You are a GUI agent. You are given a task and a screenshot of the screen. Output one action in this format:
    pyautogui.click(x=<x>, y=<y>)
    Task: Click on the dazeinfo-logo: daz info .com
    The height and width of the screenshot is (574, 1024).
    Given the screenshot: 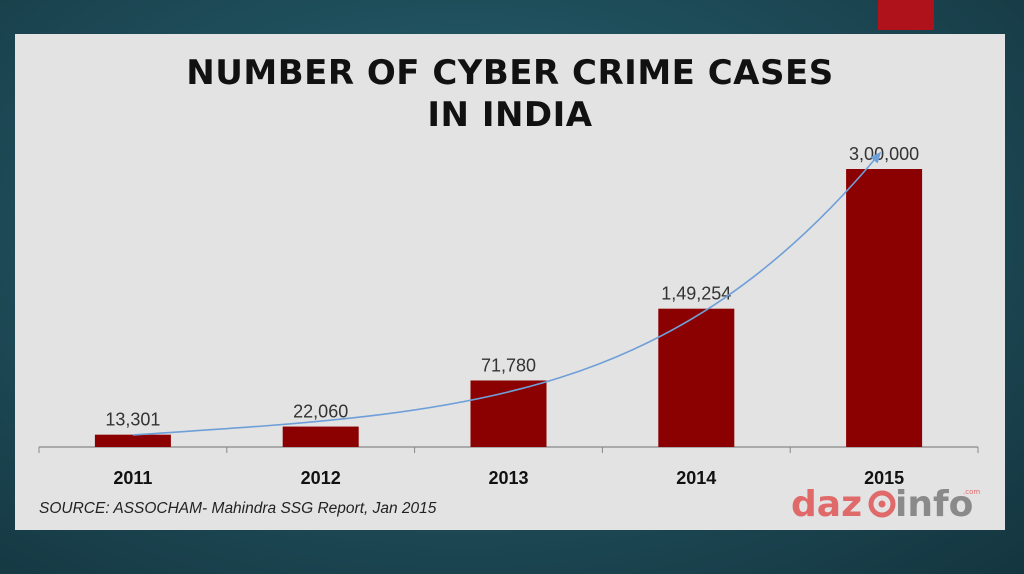 What is the action you would take?
    pyautogui.click(x=885, y=504)
    